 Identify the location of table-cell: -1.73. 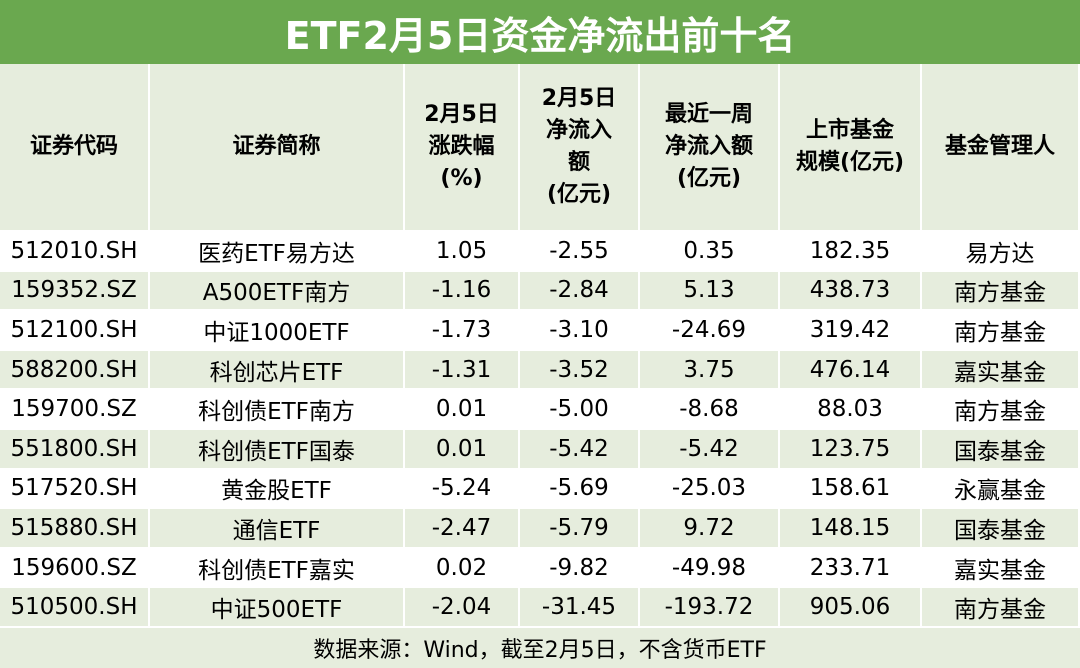
(462, 331).